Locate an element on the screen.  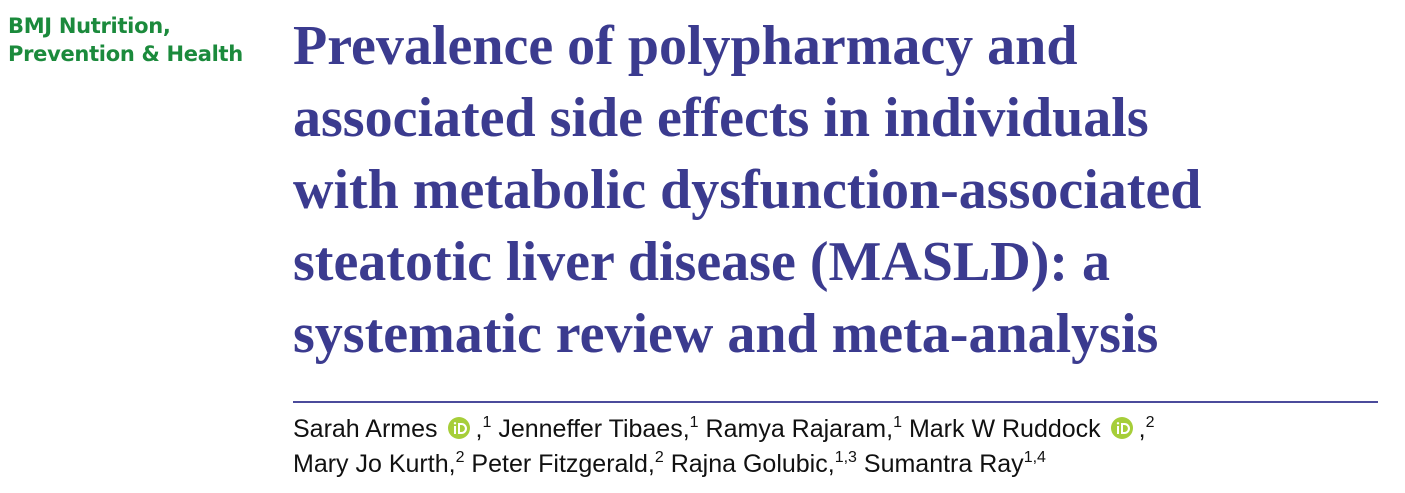
author: Sumantra Ray1,4 is located at coordinates (954, 464).